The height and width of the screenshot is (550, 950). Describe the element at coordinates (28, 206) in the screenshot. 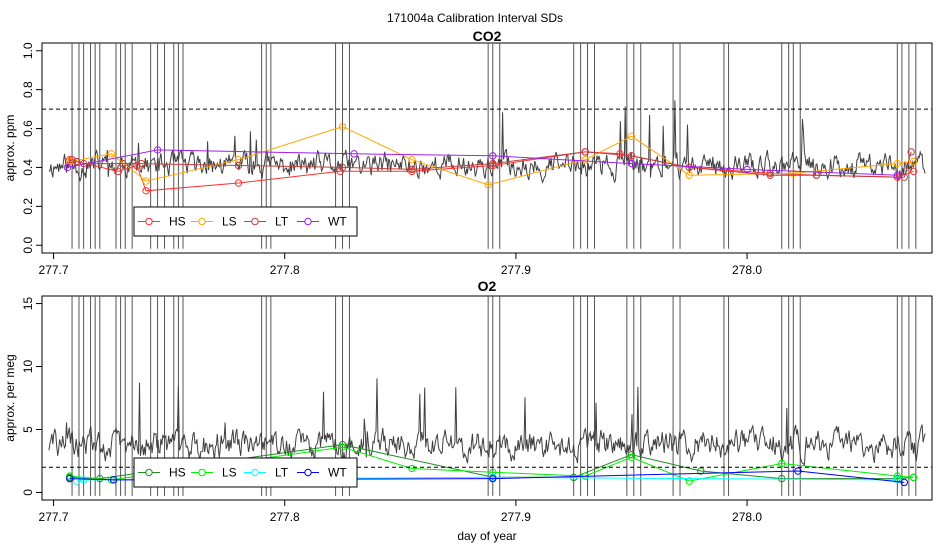

I see `y-tick-label: 0.2` at that location.